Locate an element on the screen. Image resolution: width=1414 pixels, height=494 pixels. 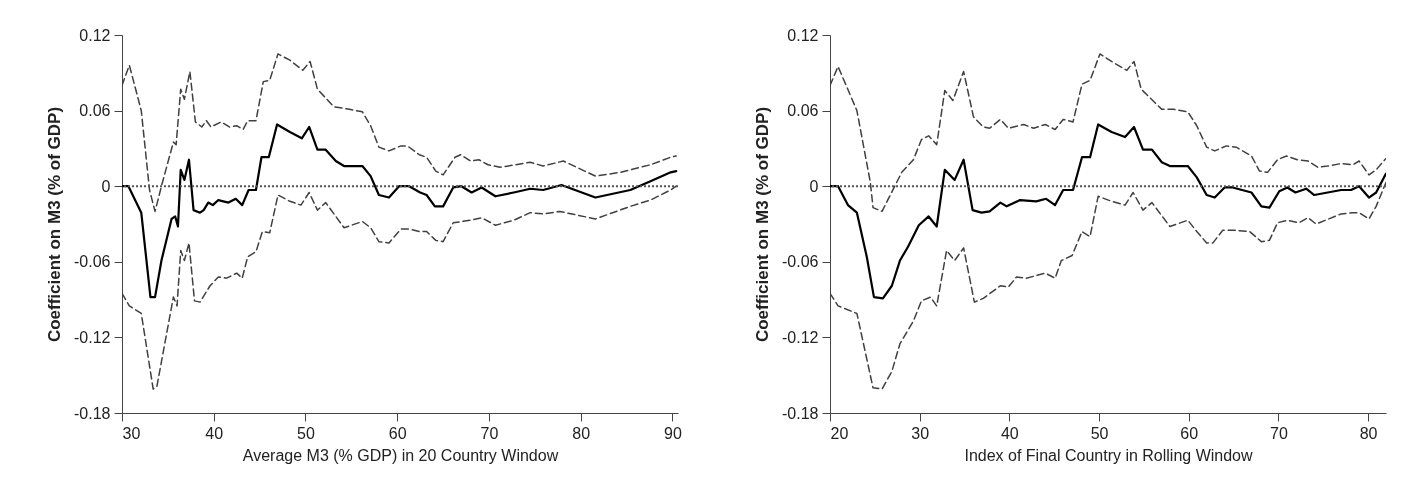
x-tick-label: 90 is located at coordinates (673, 433).